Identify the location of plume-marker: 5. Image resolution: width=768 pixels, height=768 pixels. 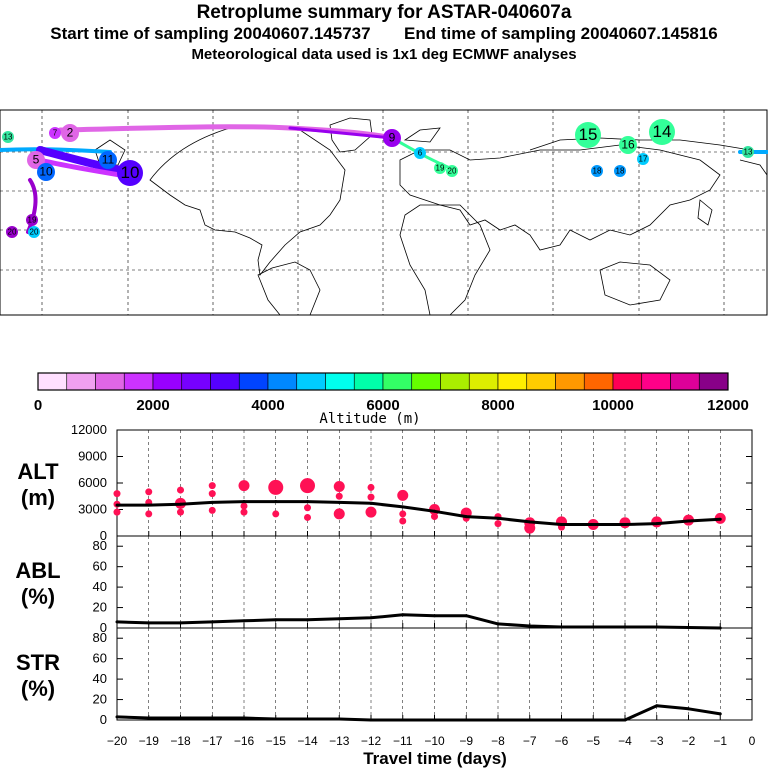
(36, 160).